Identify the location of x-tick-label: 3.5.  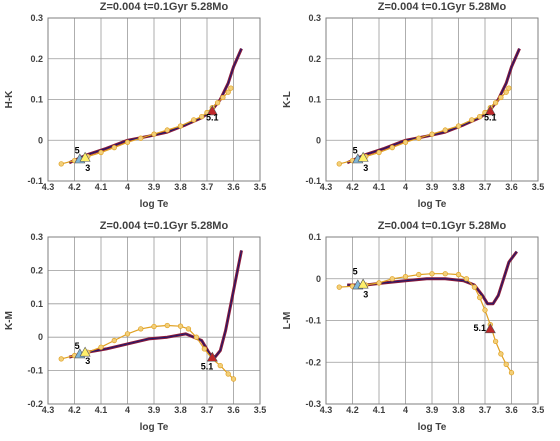
(260, 187).